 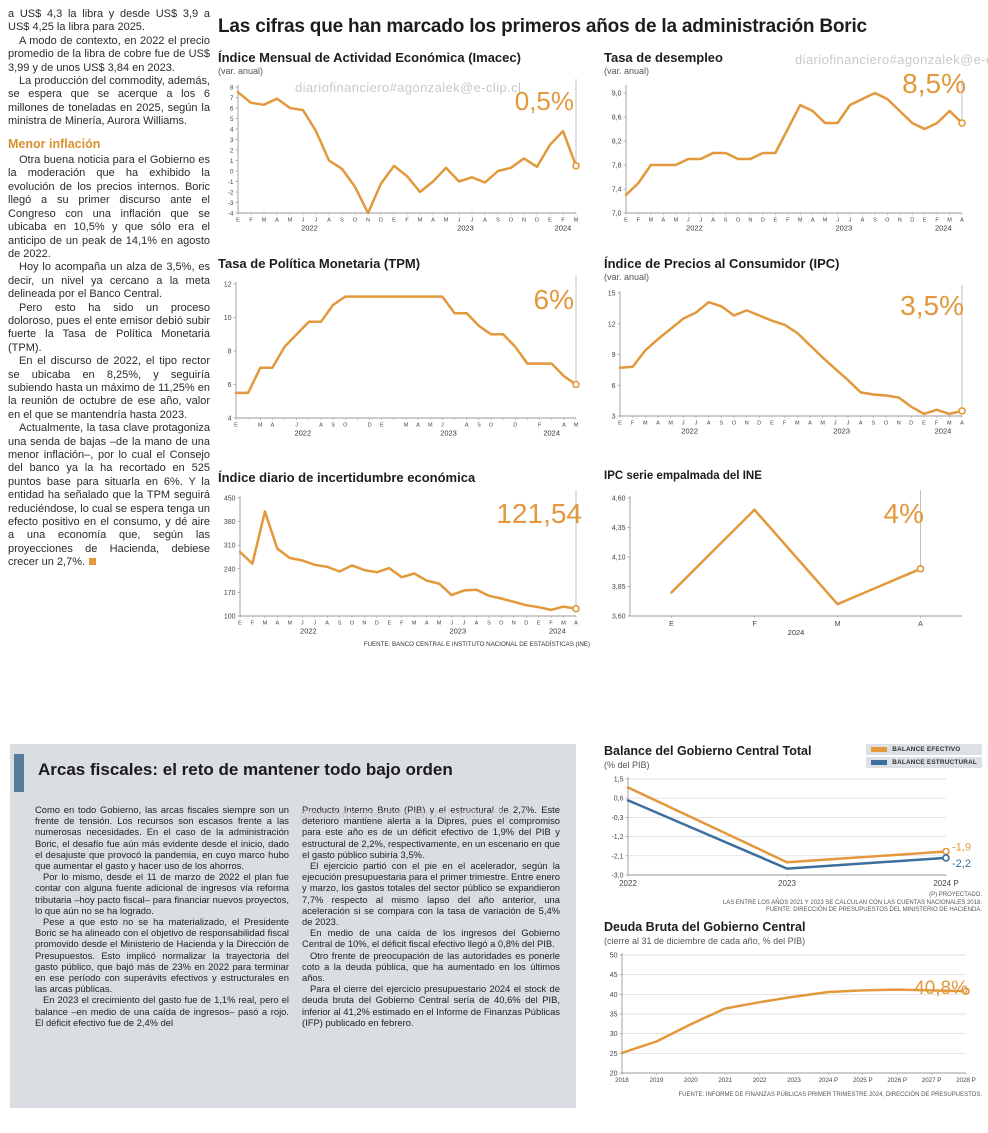 What do you see at coordinates (903, 513) in the screenshot?
I see `chart-current-value: 4%` at bounding box center [903, 513].